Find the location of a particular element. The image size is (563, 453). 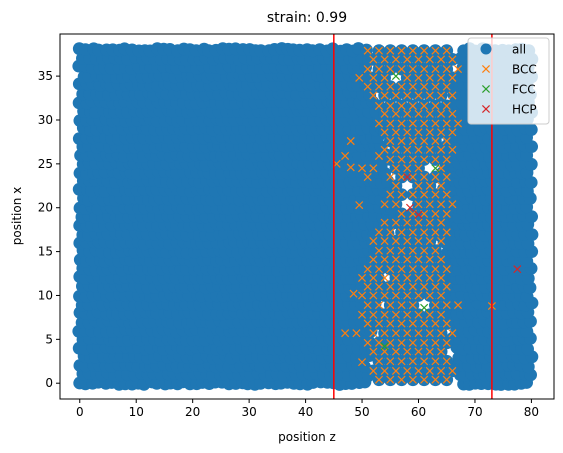

x-axis-ticks: 0 10 20 30 40 50 60 70 80 is located at coordinates (307, 409).